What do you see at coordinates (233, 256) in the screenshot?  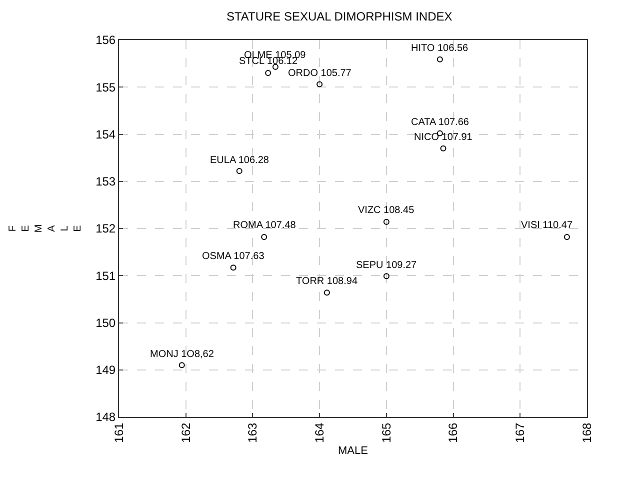 I see `annotation: OSMA 107.63` at bounding box center [233, 256].